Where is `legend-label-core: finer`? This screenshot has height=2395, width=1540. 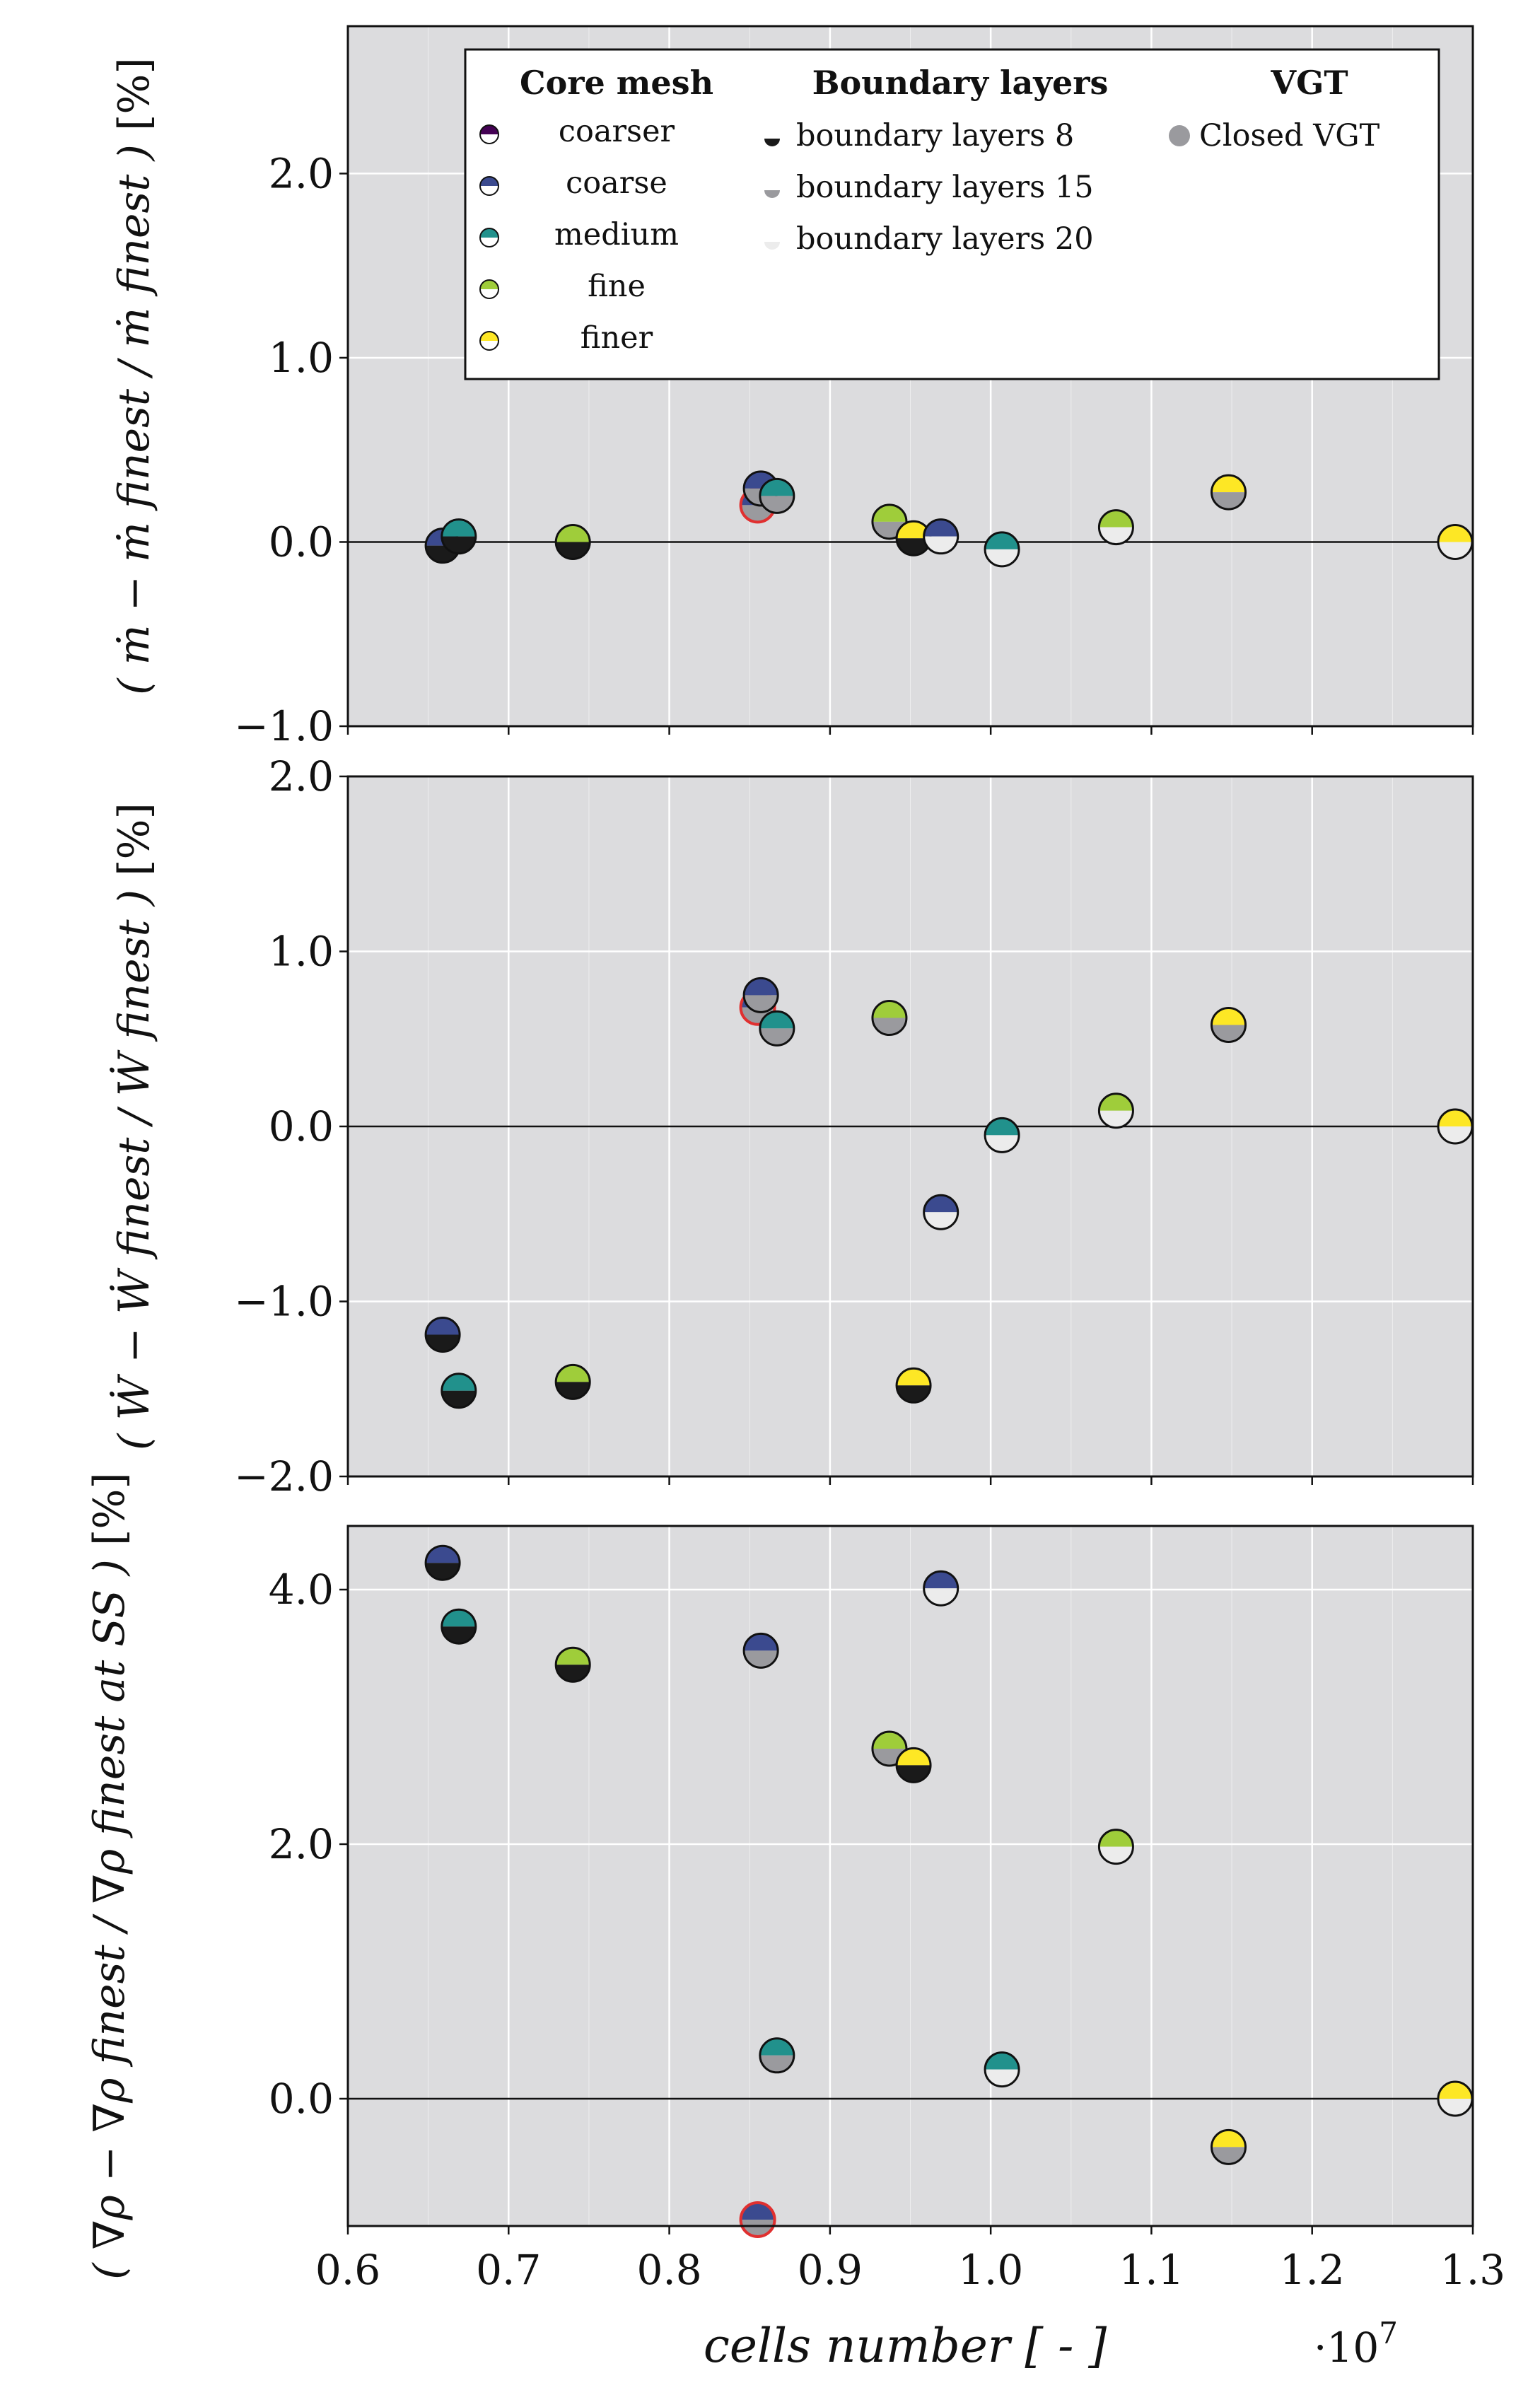
legend-label-core: finer is located at coordinates (617, 338).